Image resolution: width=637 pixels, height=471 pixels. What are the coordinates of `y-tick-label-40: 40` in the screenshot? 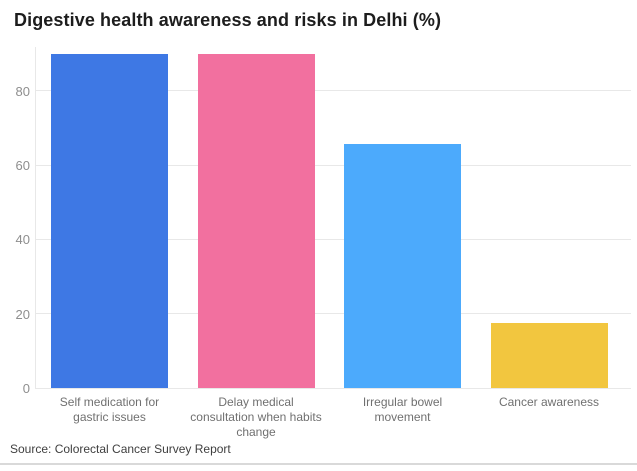 It's located at (22, 240).